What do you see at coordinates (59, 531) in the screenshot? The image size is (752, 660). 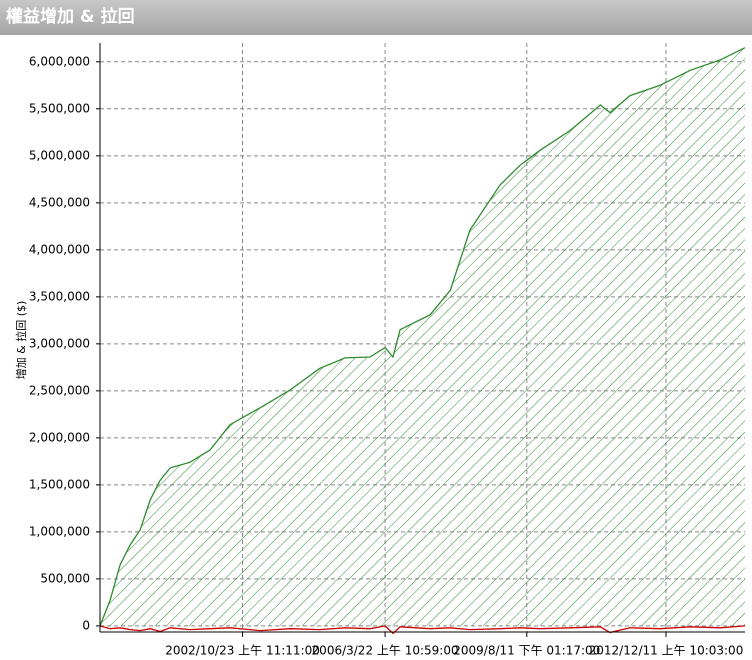 I see `y-tick-label: 1,000,000` at bounding box center [59, 531].